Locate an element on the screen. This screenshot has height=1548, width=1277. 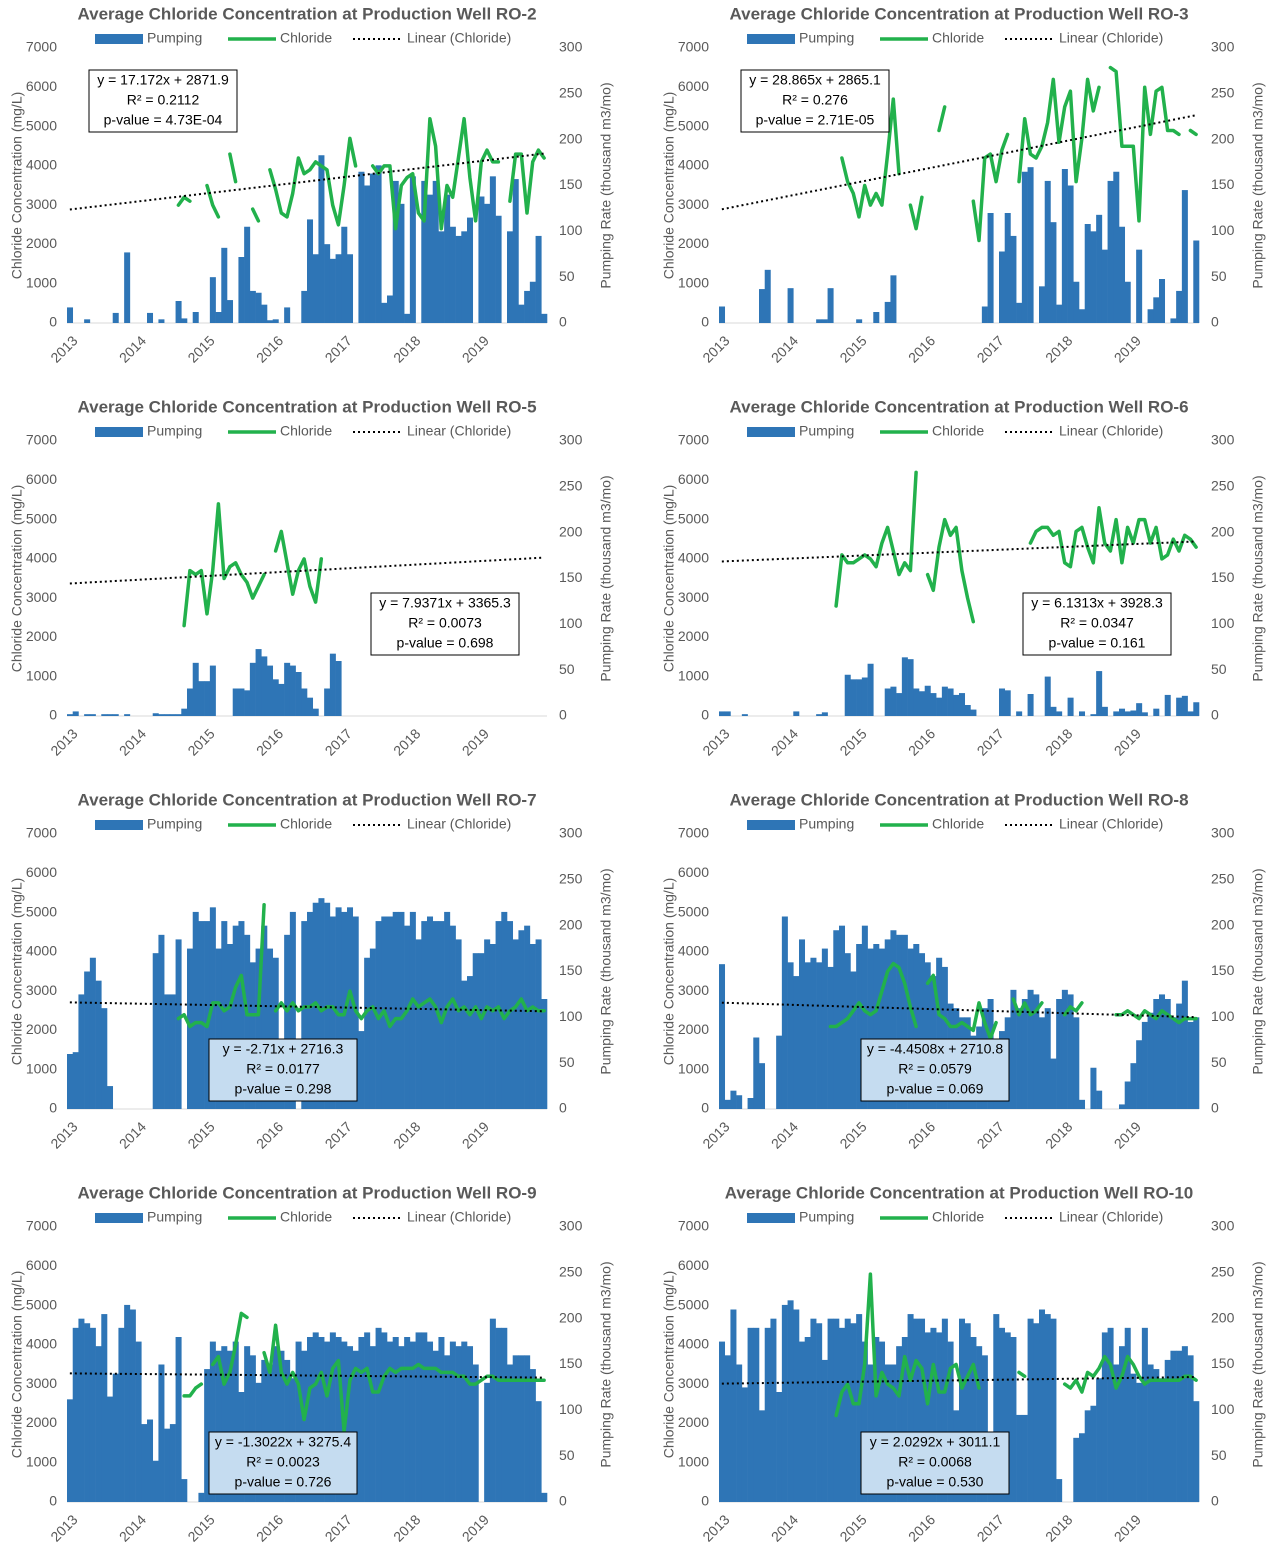
x-tick-label: 2017 is located at coordinates (990, 1134).